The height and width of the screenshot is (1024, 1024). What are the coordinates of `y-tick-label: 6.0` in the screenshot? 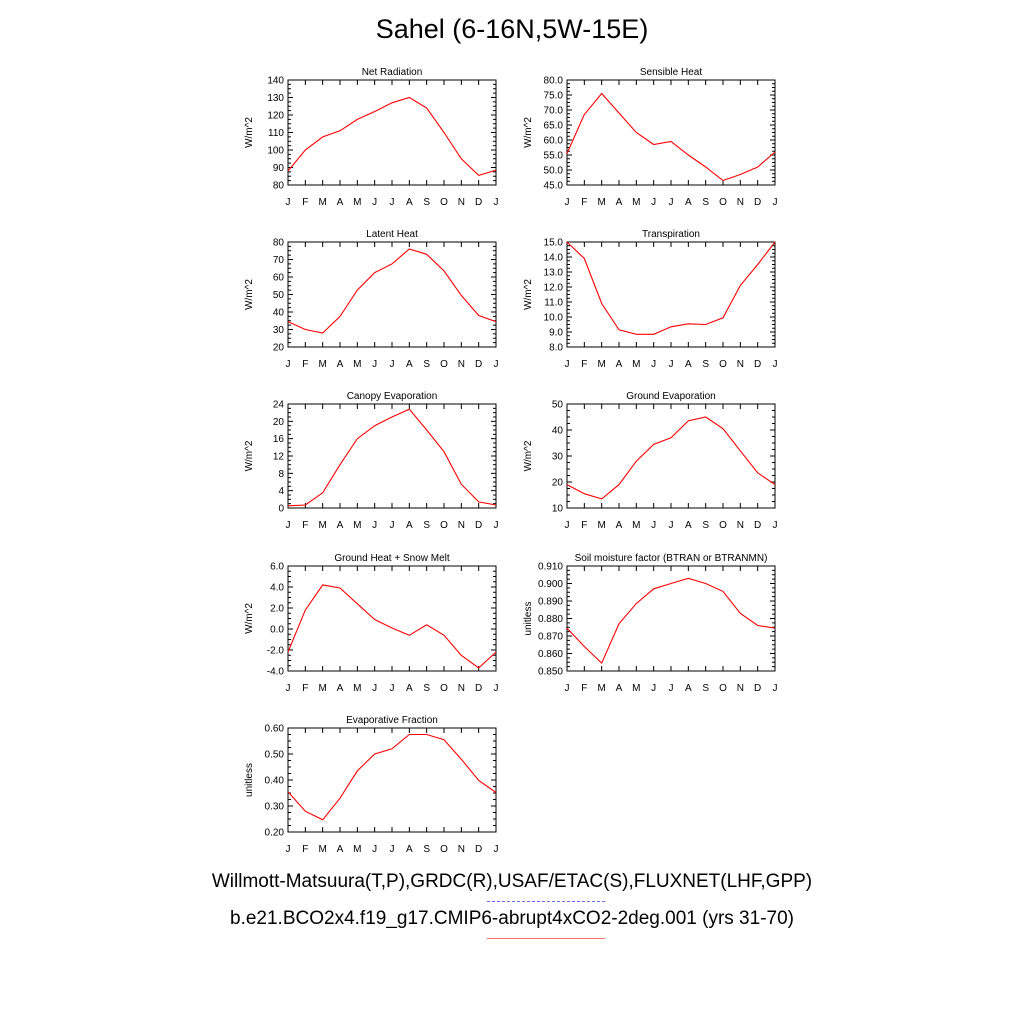 It's located at (277, 567).